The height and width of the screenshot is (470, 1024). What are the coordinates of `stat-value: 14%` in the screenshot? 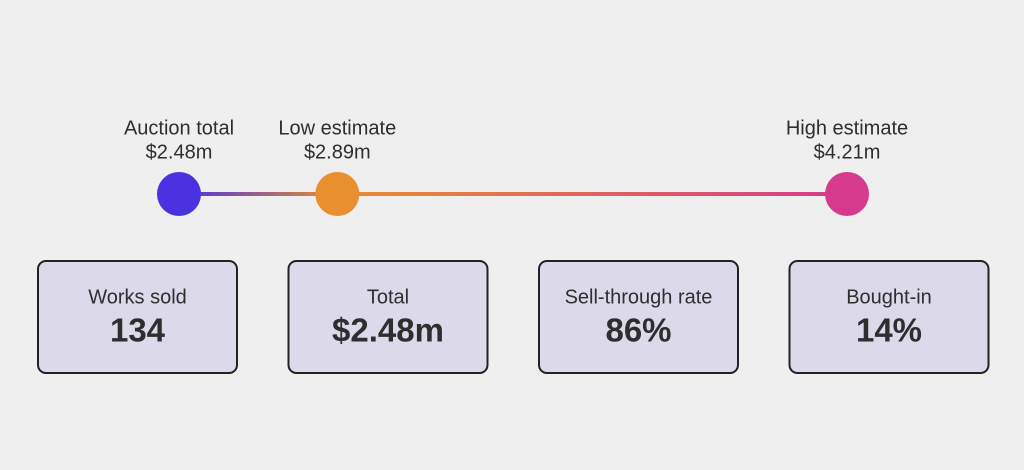 It's located at (889, 330).